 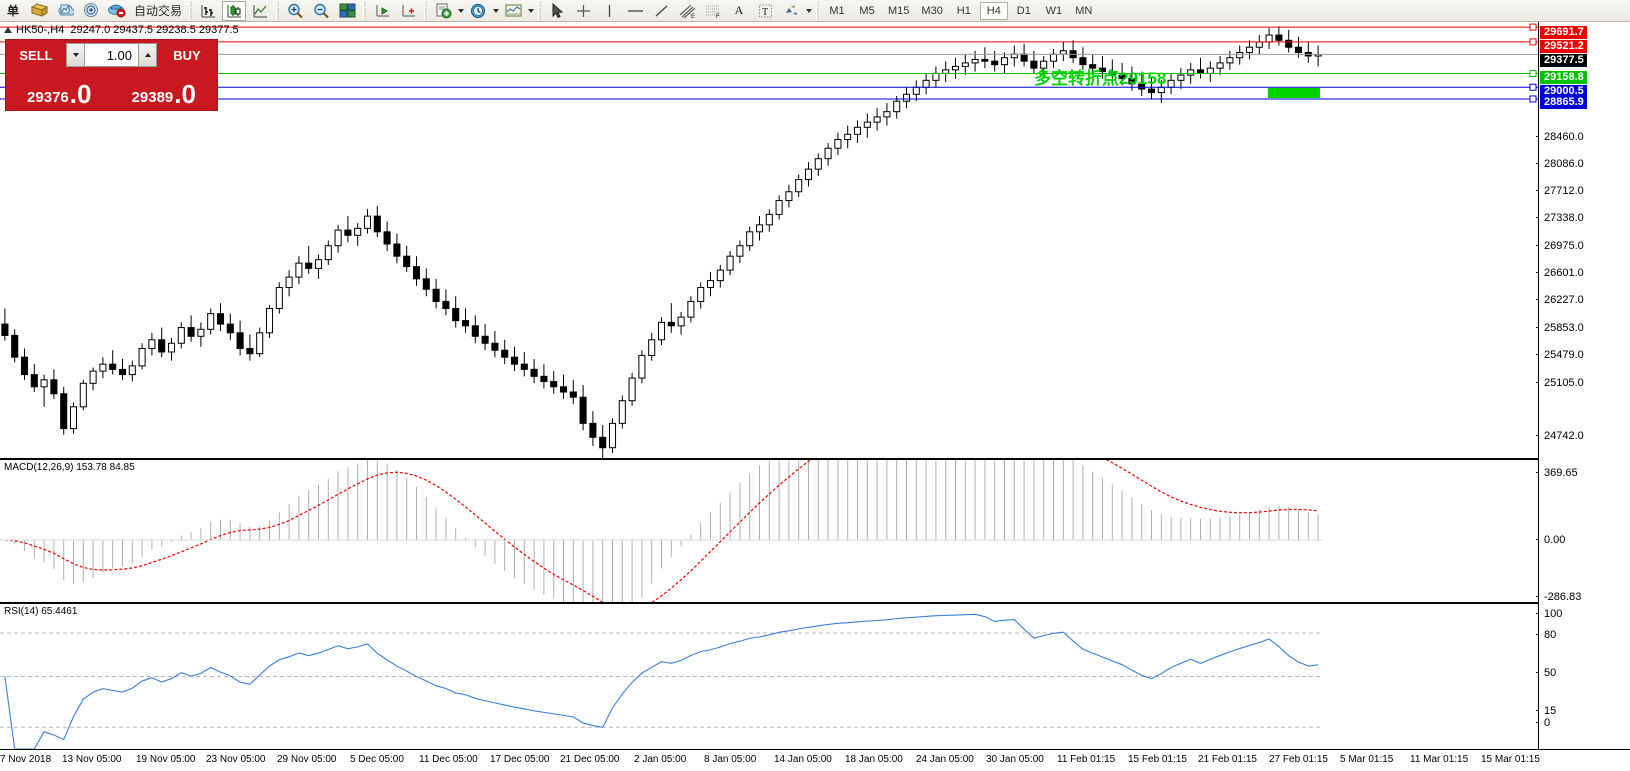 What do you see at coordinates (1563, 46) in the screenshot?
I see `price-chip: 29521.2` at bounding box center [1563, 46].